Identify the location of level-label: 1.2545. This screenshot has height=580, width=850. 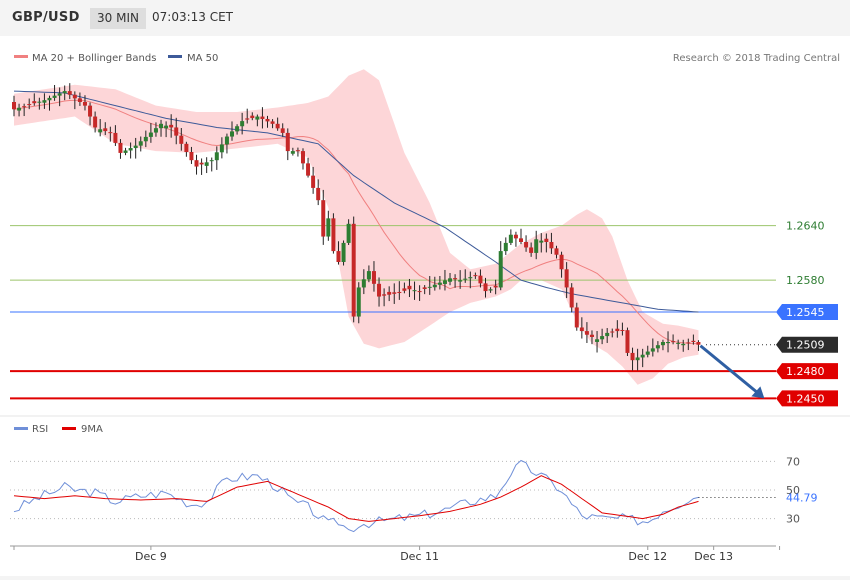
(805, 312).